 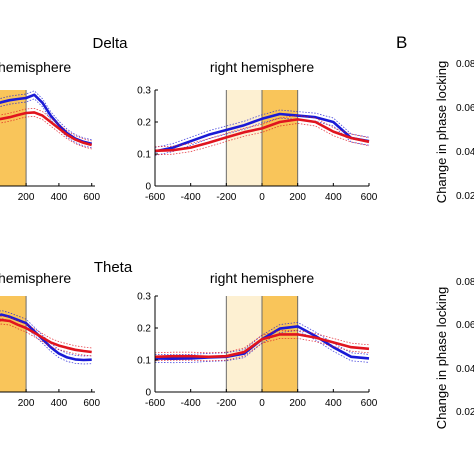 What do you see at coordinates (148, 393) in the screenshot?
I see `theta-right-y-tick-0: 0` at bounding box center [148, 393].